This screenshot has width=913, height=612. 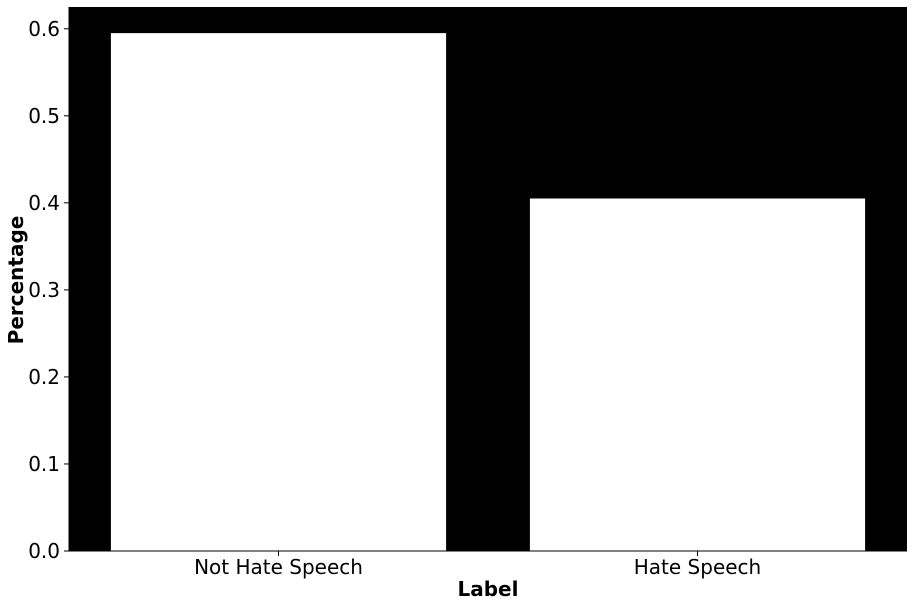 I want to click on x-axis: Not Hate Speech Hate Speech, so click(x=488, y=564).